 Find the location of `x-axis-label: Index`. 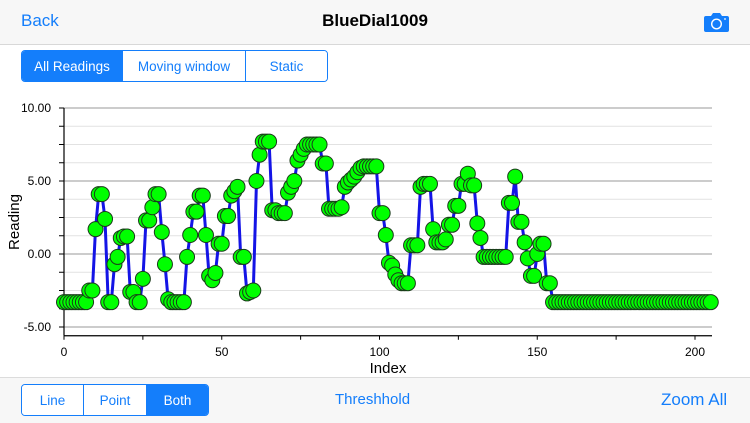

x-axis-label: Index is located at coordinates (388, 368).